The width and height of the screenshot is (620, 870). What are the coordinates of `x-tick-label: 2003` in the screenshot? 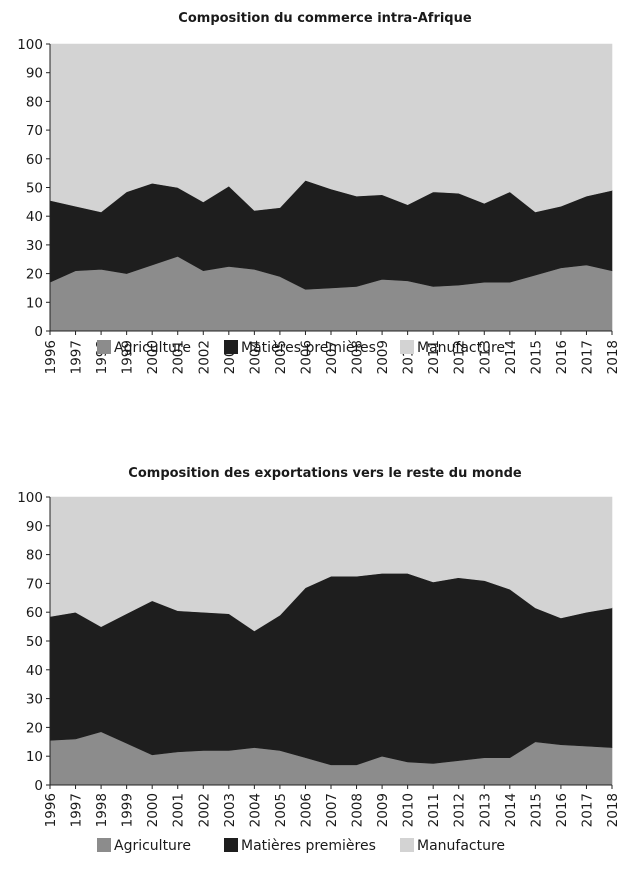 It's located at (230, 810).